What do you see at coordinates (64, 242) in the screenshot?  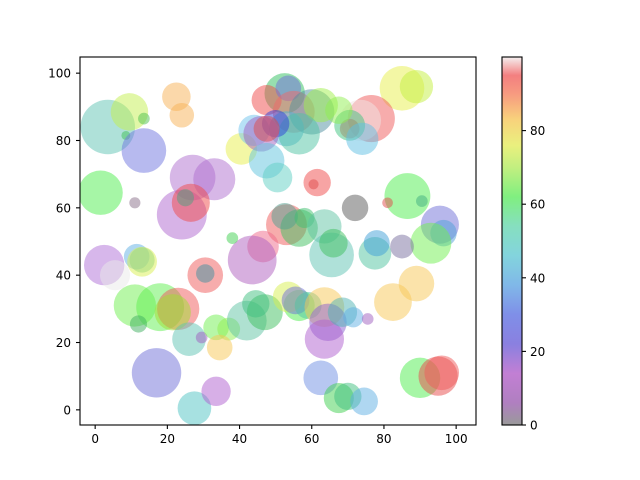 I see `y-axis-ticks: 0 20 40 60 80 100` at bounding box center [64, 242].